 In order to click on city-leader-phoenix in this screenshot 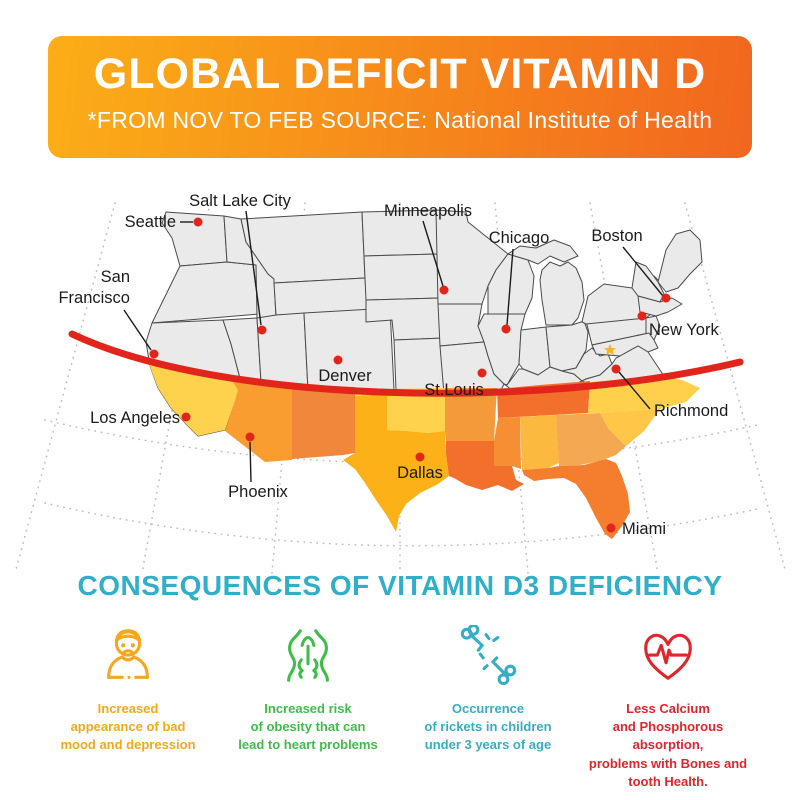, I will do `click(250, 462)`.